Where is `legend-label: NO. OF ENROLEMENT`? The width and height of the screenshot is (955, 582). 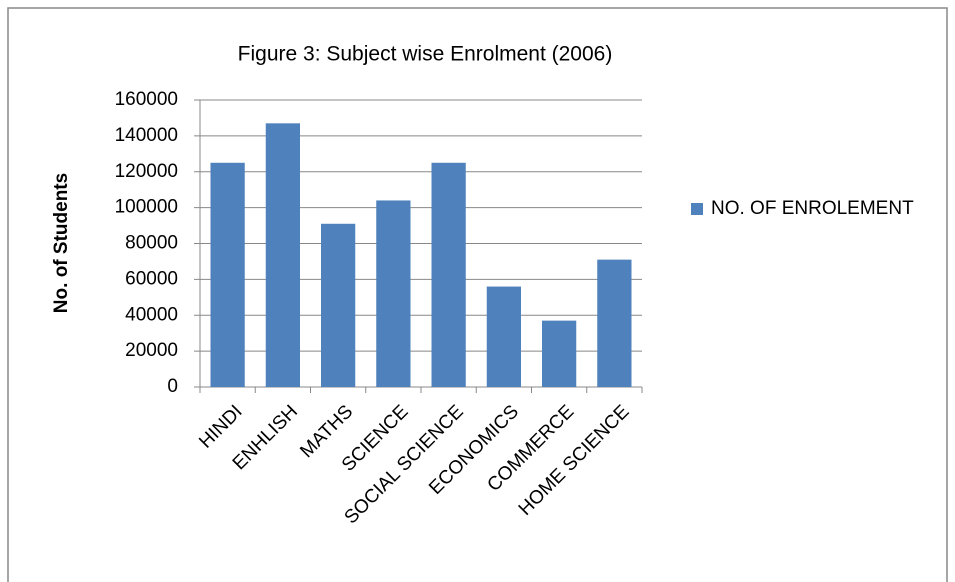
legend-label: NO. OF ENROLEMENT is located at coordinates (812, 208).